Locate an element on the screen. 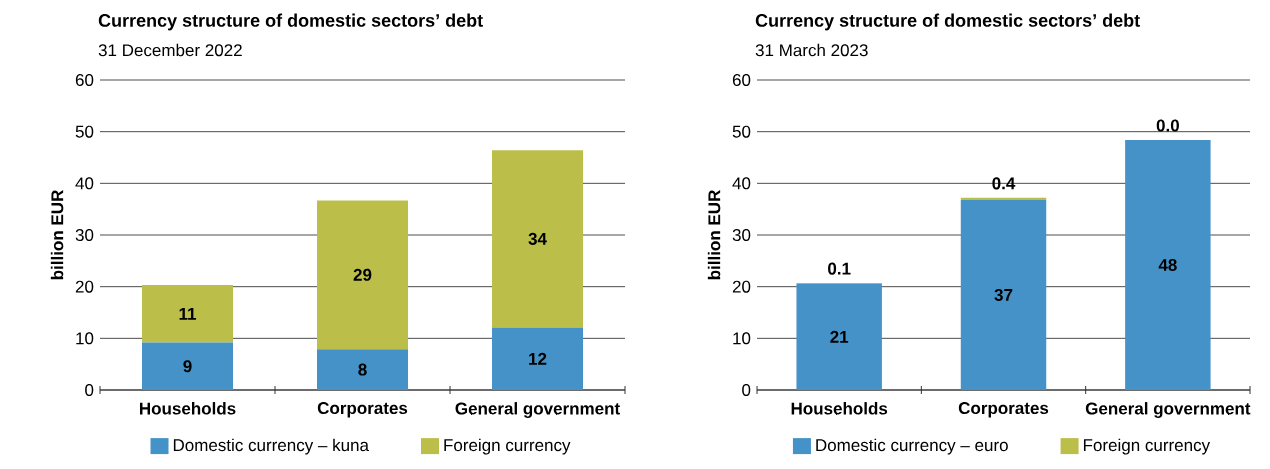 Image resolution: width=1270 pixels, height=469 pixels. legend-label: Domestic currency – euro is located at coordinates (912, 446).